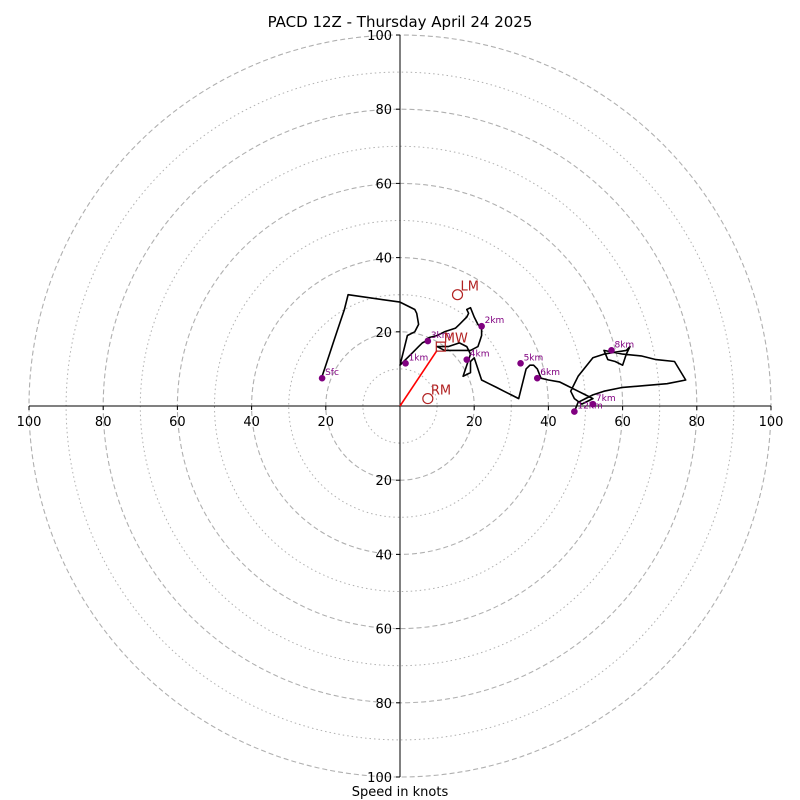 The height and width of the screenshot is (800, 800). Describe the element at coordinates (495, 321) in the screenshot. I see `height-label-2km: 2km` at that location.